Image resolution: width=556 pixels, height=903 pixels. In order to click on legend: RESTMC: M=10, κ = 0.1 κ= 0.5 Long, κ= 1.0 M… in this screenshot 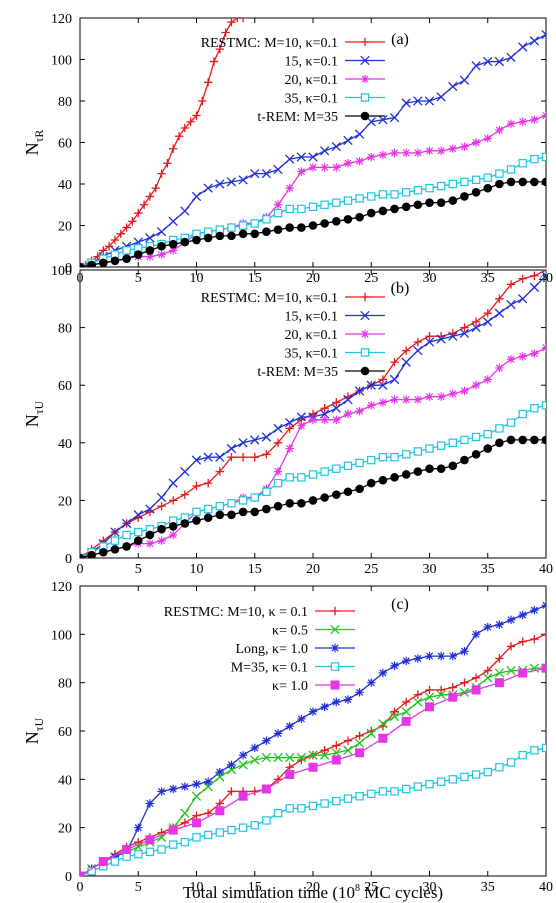, I will do `click(259, 649)`.